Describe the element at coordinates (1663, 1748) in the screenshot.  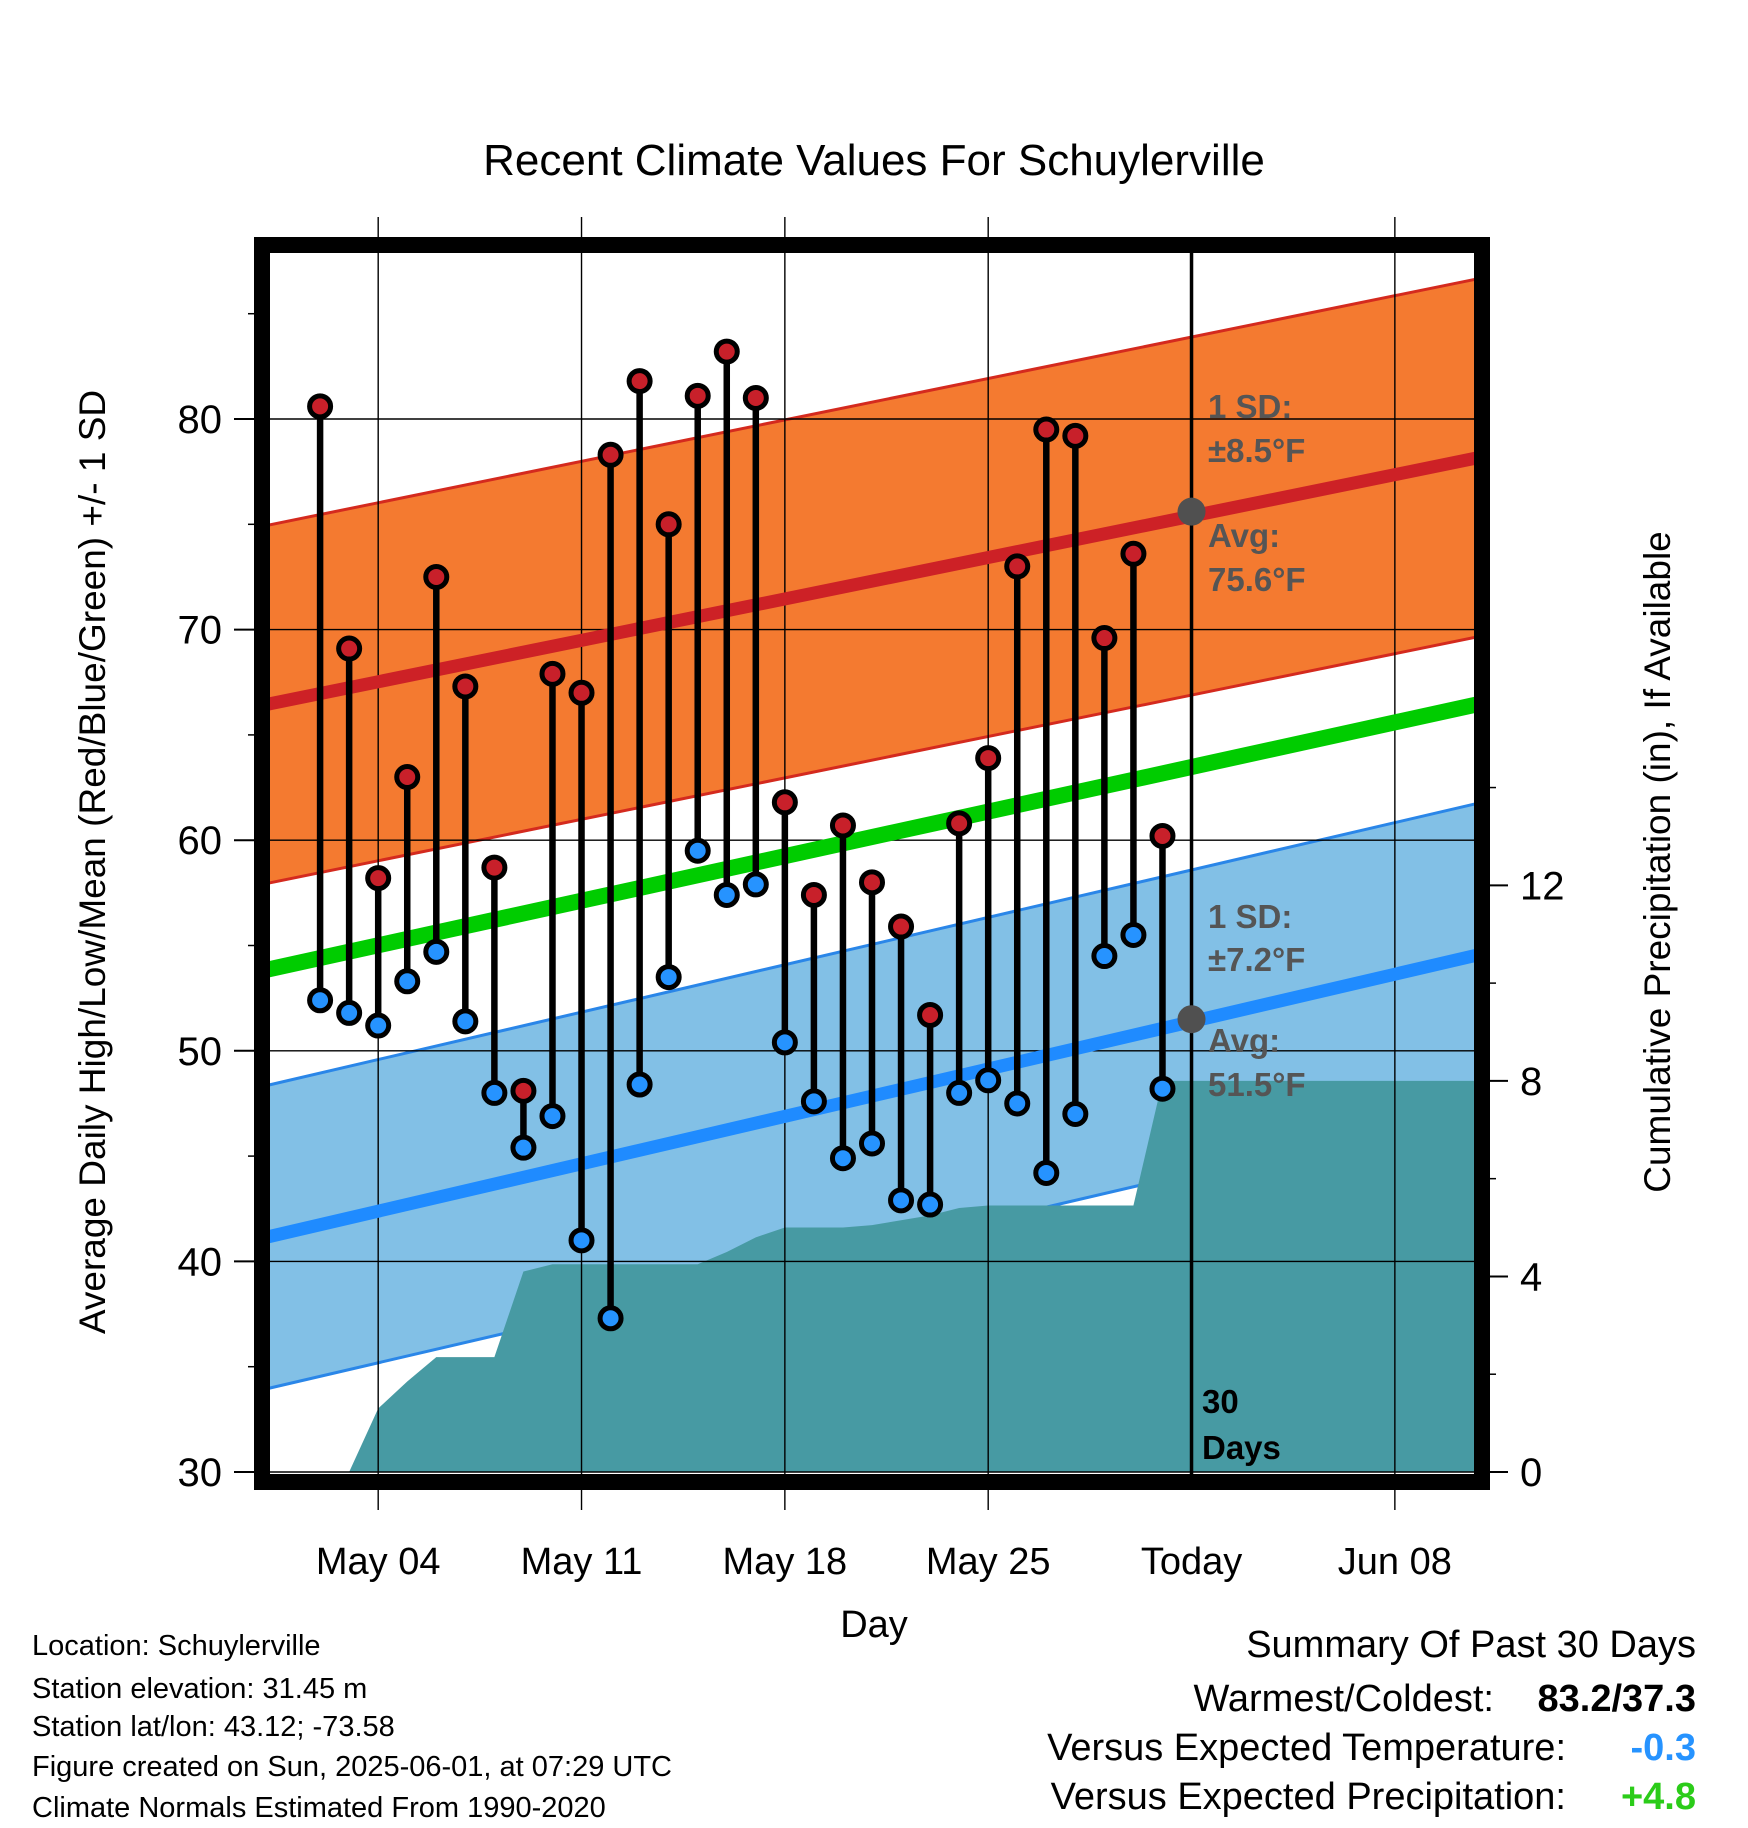
I see `summary-temp-value: -0.3` at that location.